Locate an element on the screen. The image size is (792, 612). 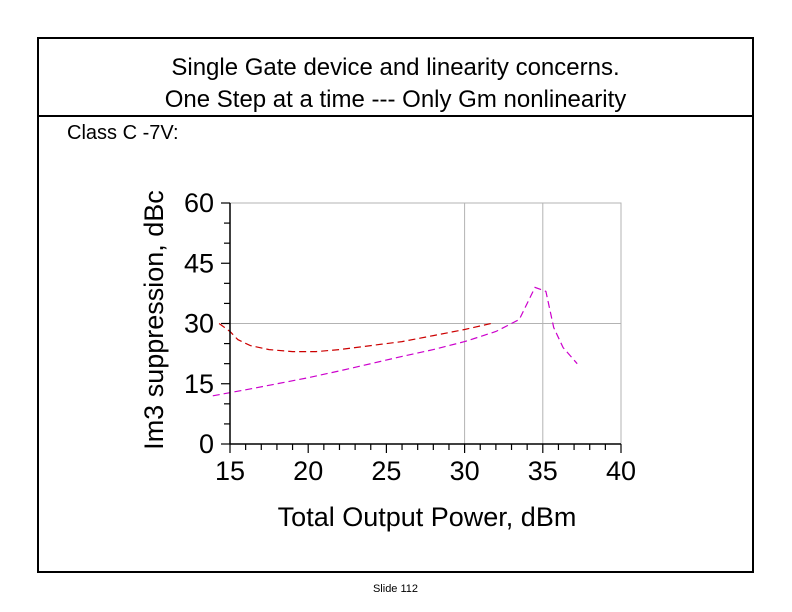
y-tick-label-45: 45 is located at coordinates (199, 263).